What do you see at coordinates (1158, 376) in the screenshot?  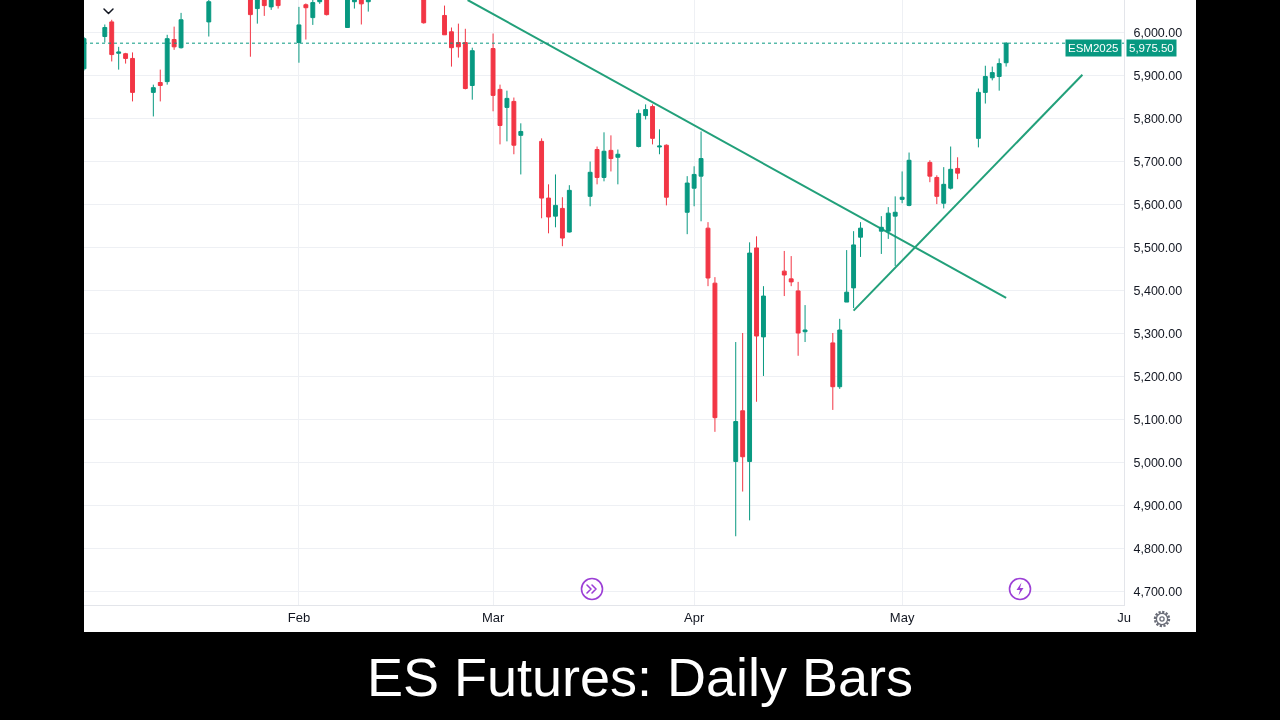 I see `y-tick-label: 5,200.00` at bounding box center [1158, 376].